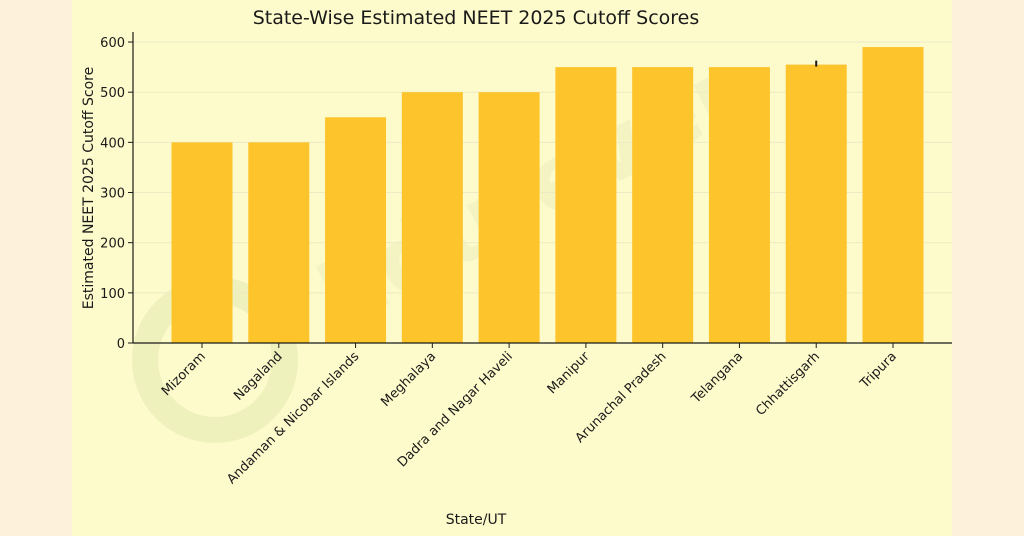 The width and height of the screenshot is (1024, 536). Describe the element at coordinates (202, 242) in the screenshot. I see `bar-mizoram` at that location.